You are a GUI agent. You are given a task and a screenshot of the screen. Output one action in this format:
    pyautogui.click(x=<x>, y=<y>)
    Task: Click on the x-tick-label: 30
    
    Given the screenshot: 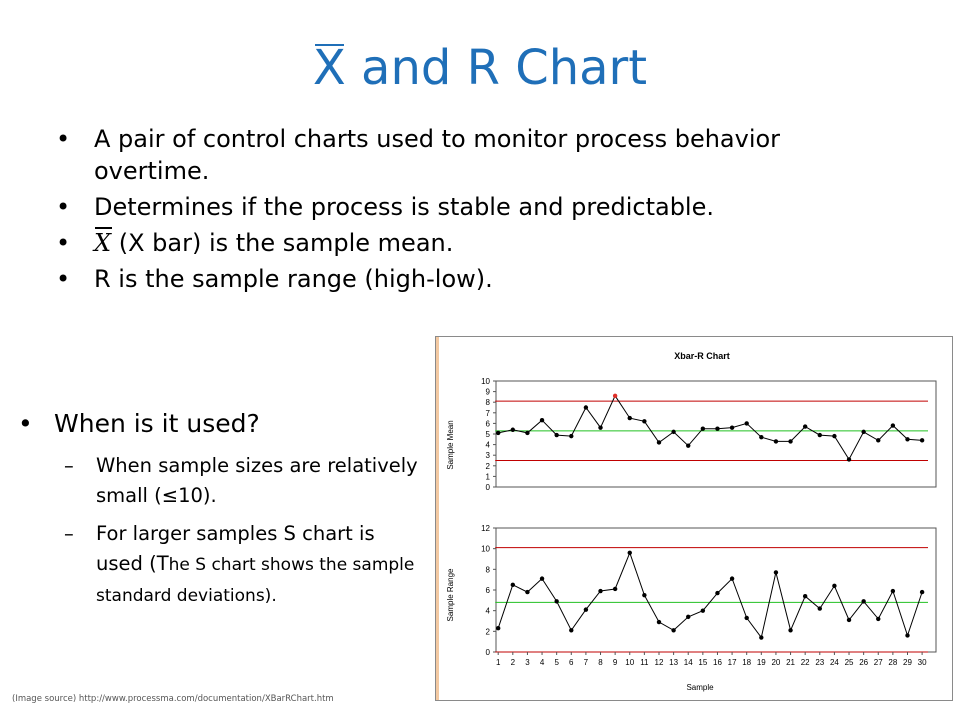 What is the action you would take?
    pyautogui.click(x=922, y=662)
    